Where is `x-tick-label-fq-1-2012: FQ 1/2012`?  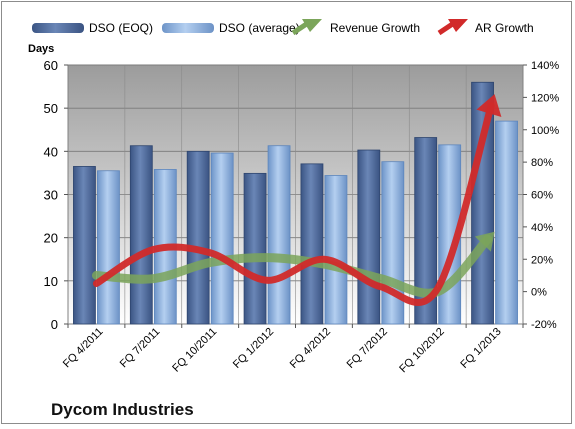
x-tick-label-fq-1-2012: FQ 1/2012 is located at coordinates (253, 348).